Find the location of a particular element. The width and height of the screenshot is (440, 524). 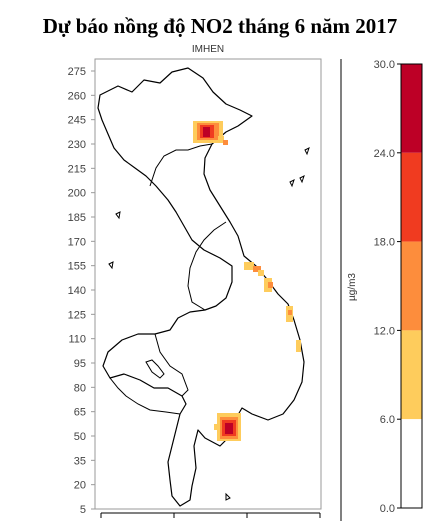

legend-color-bar is located at coordinates (411, 286).